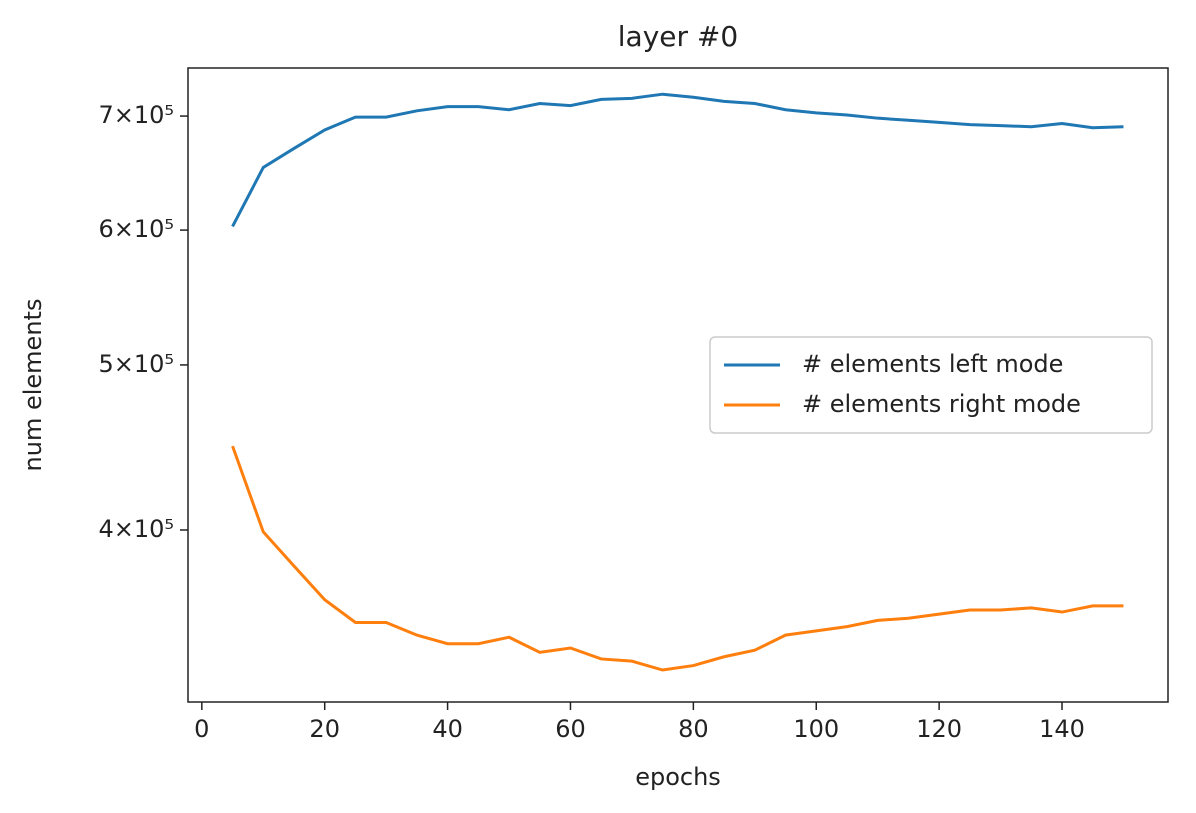  Describe the element at coordinates (570, 729) in the screenshot. I see `x-tick-label: 60` at that location.